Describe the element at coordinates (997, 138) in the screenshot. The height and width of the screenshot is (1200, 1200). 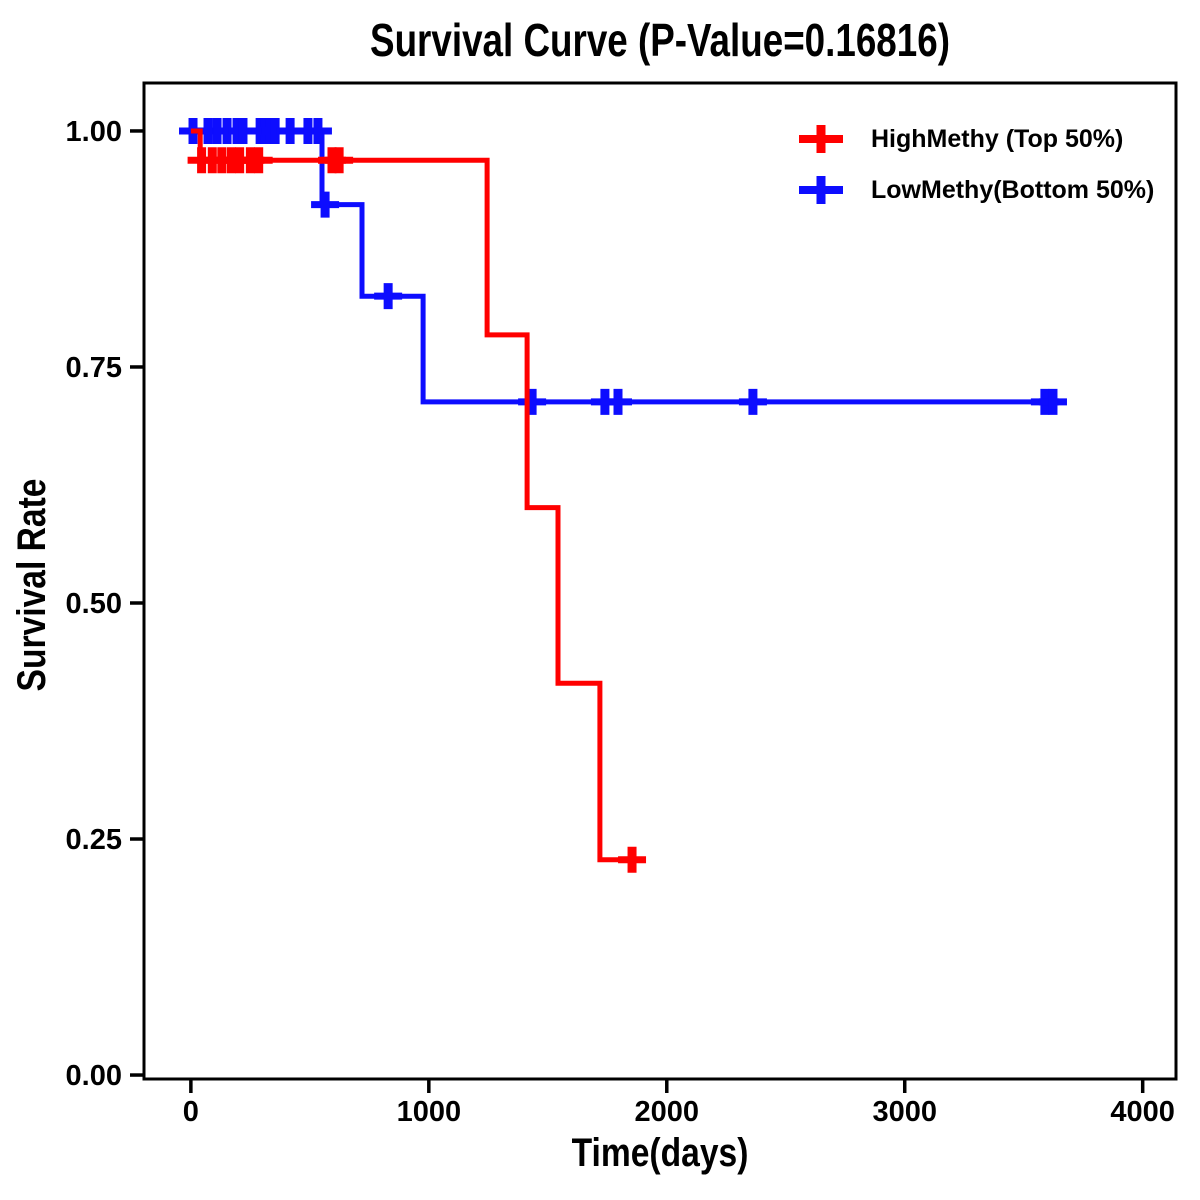
I see `legend-label-highmethy: HighMethy (Top 50%)` at that location.